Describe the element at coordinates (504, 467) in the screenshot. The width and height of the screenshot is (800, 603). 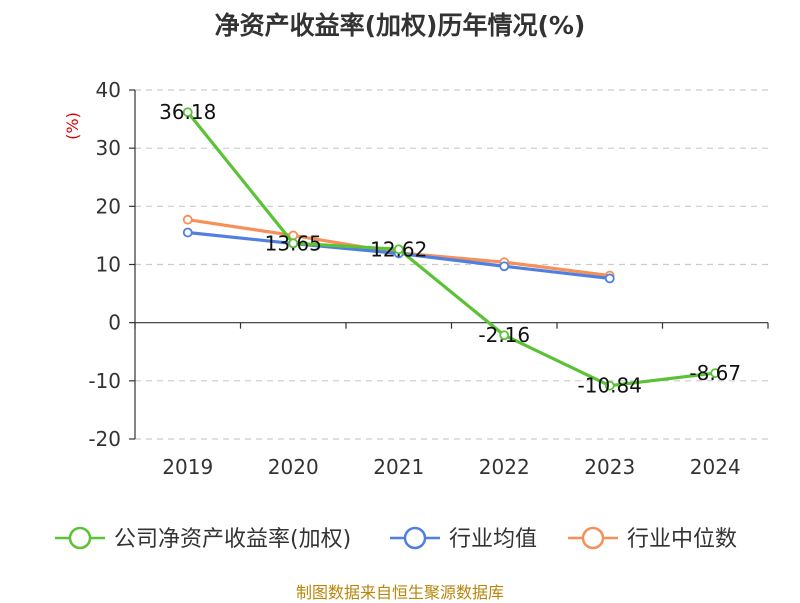
I see `x-tick-label: 2022` at that location.